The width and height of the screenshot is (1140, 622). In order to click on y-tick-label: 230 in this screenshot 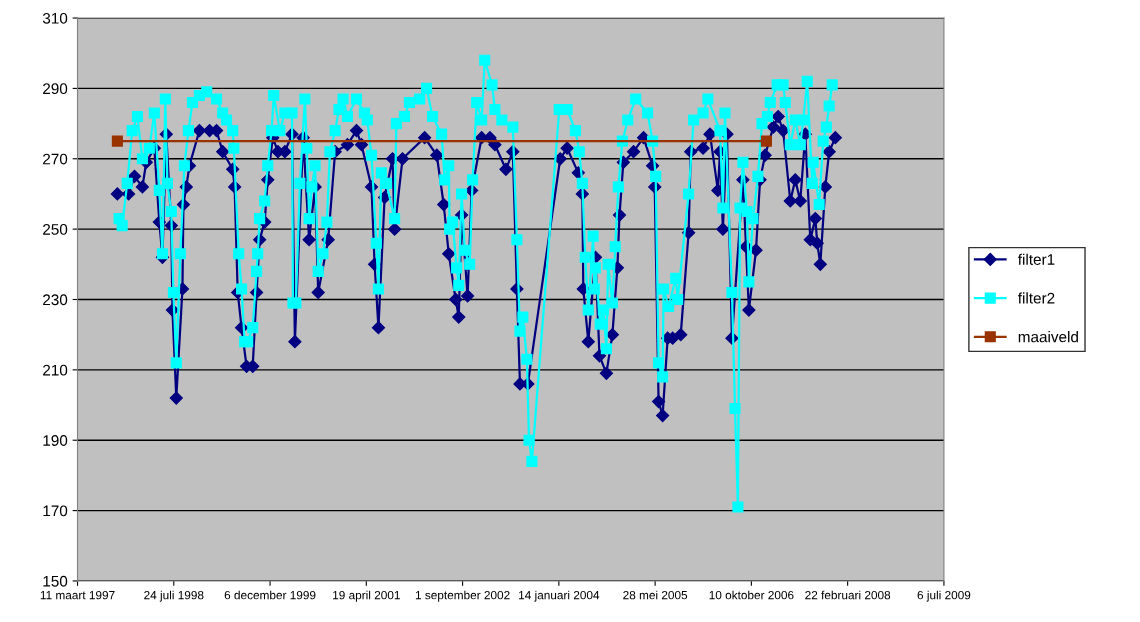, I will do `click(55, 300)`.